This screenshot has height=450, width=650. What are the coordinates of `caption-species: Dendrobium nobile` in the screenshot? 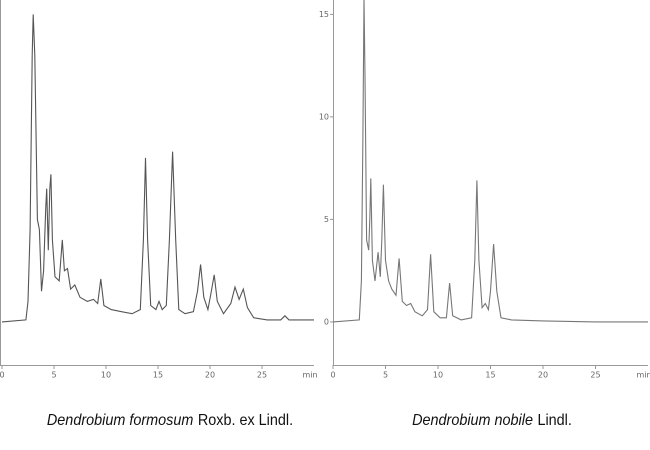 It's located at (472, 420).